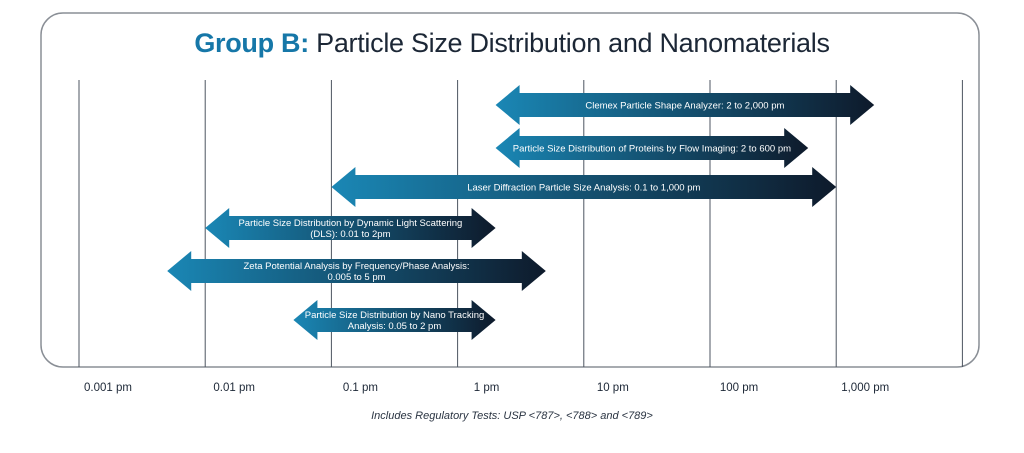 The image size is (1024, 453). What do you see at coordinates (739, 388) in the screenshot?
I see `tick-label-5: 100 pm` at bounding box center [739, 388].